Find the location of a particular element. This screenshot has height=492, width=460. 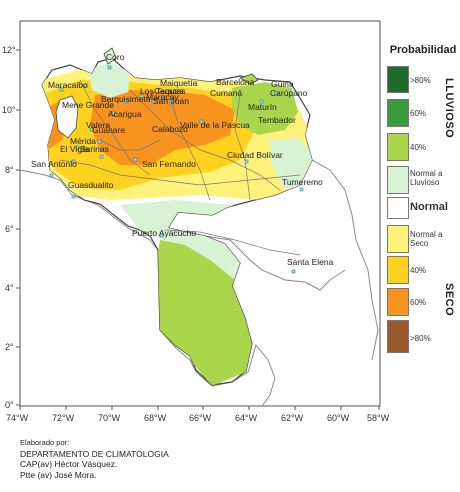

legend-label-normal: Normal is located at coordinates (429, 207).